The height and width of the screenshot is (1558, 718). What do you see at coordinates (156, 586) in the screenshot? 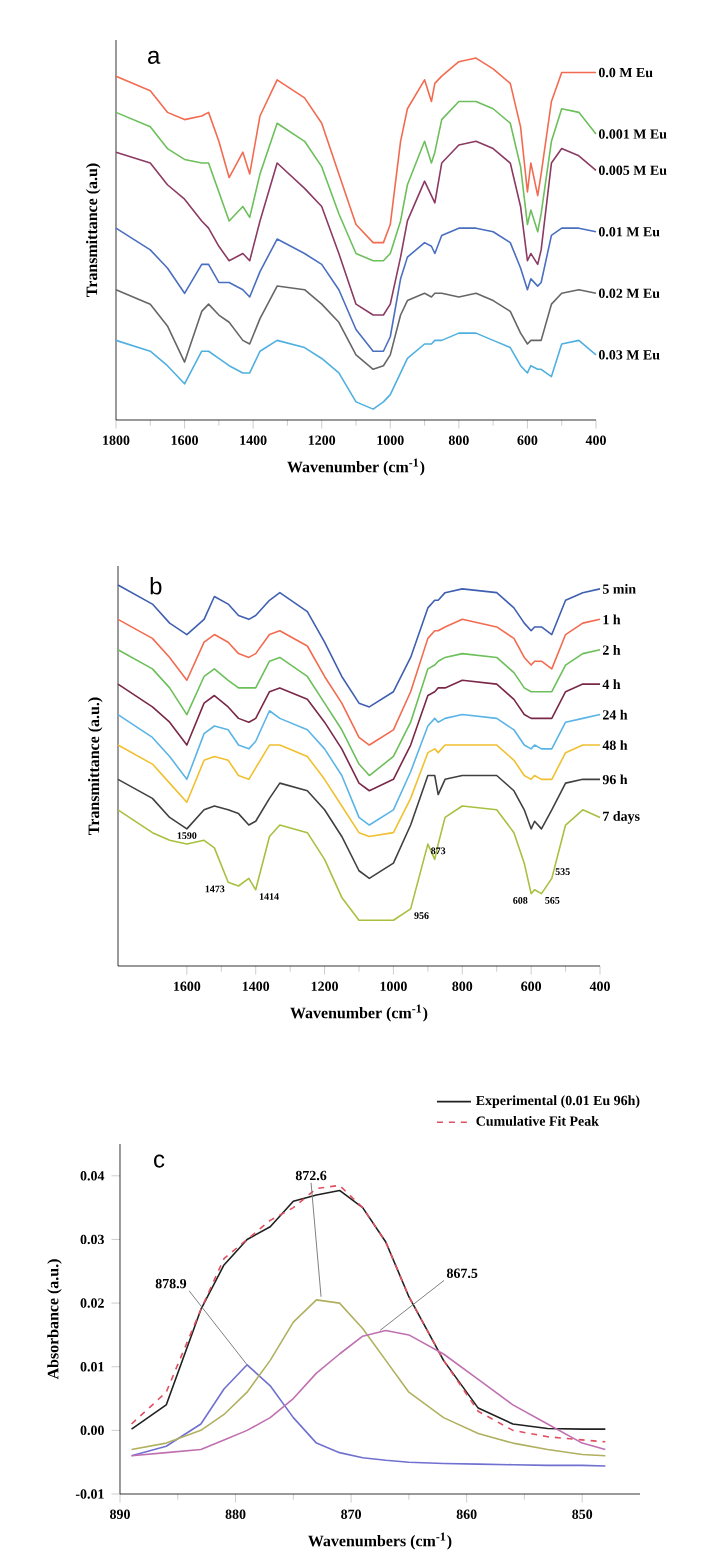
I see `annotation: b` at bounding box center [156, 586].